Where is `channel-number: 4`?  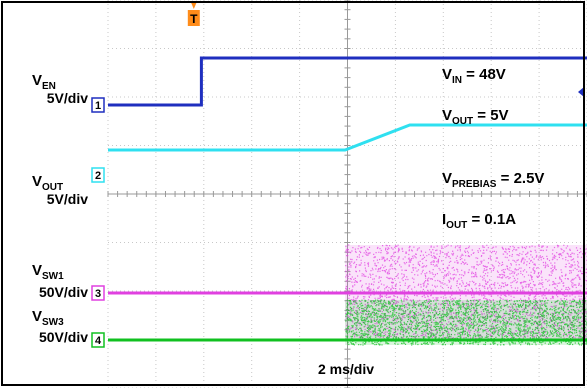
channel-number: 4 is located at coordinates (98, 341).